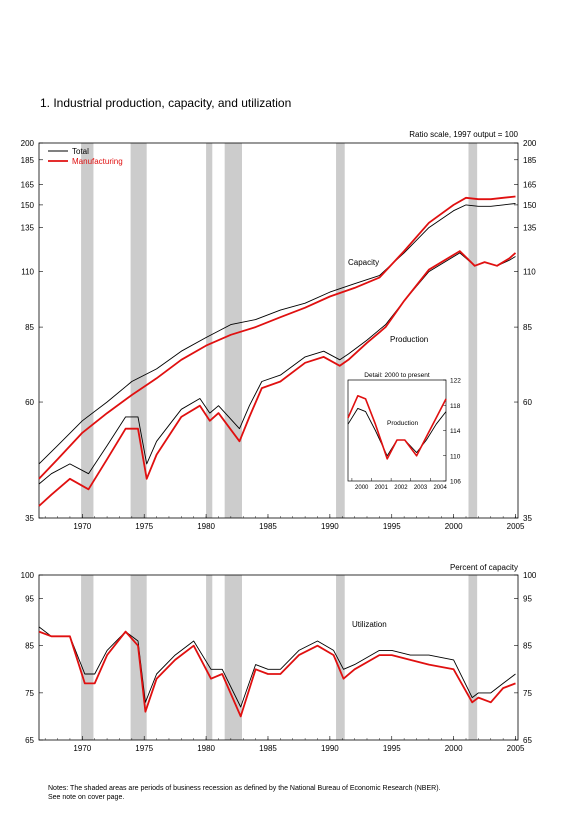 The image size is (586, 816). Describe the element at coordinates (455, 431) in the screenshot. I see `inset-ytick-label-2: 114` at that location.